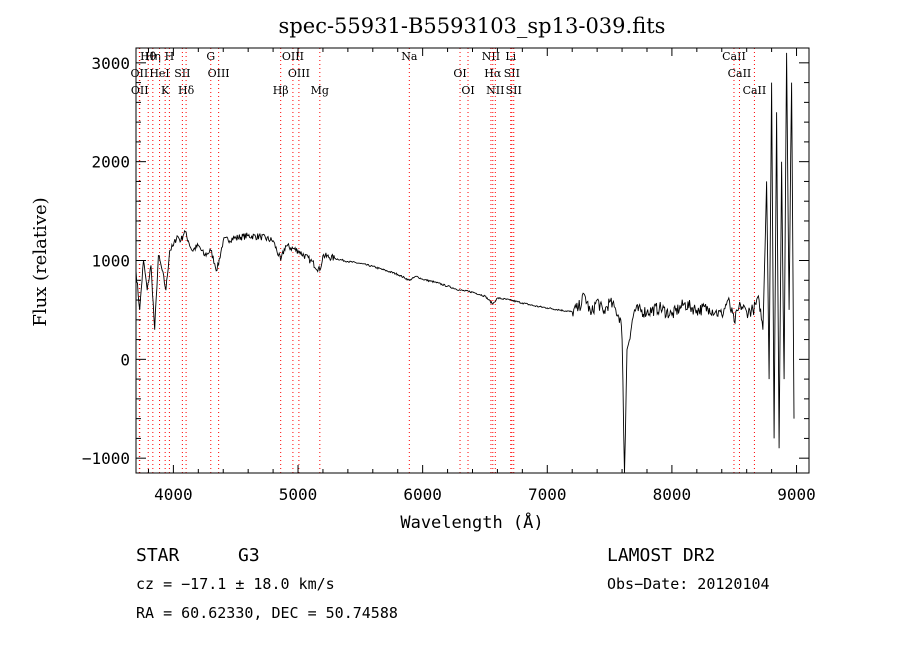  Describe the element at coordinates (125, 359) in the screenshot. I see `y-tick-label: 0` at that location.